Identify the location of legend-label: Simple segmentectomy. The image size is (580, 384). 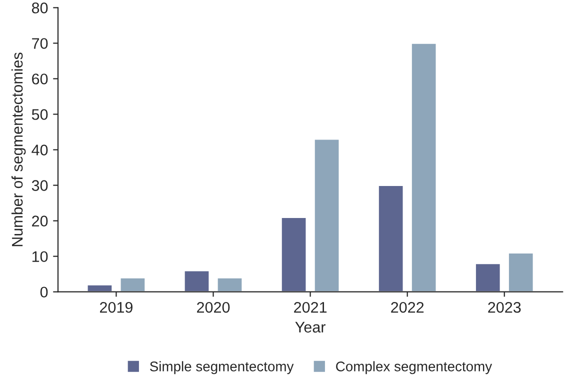
(222, 367).